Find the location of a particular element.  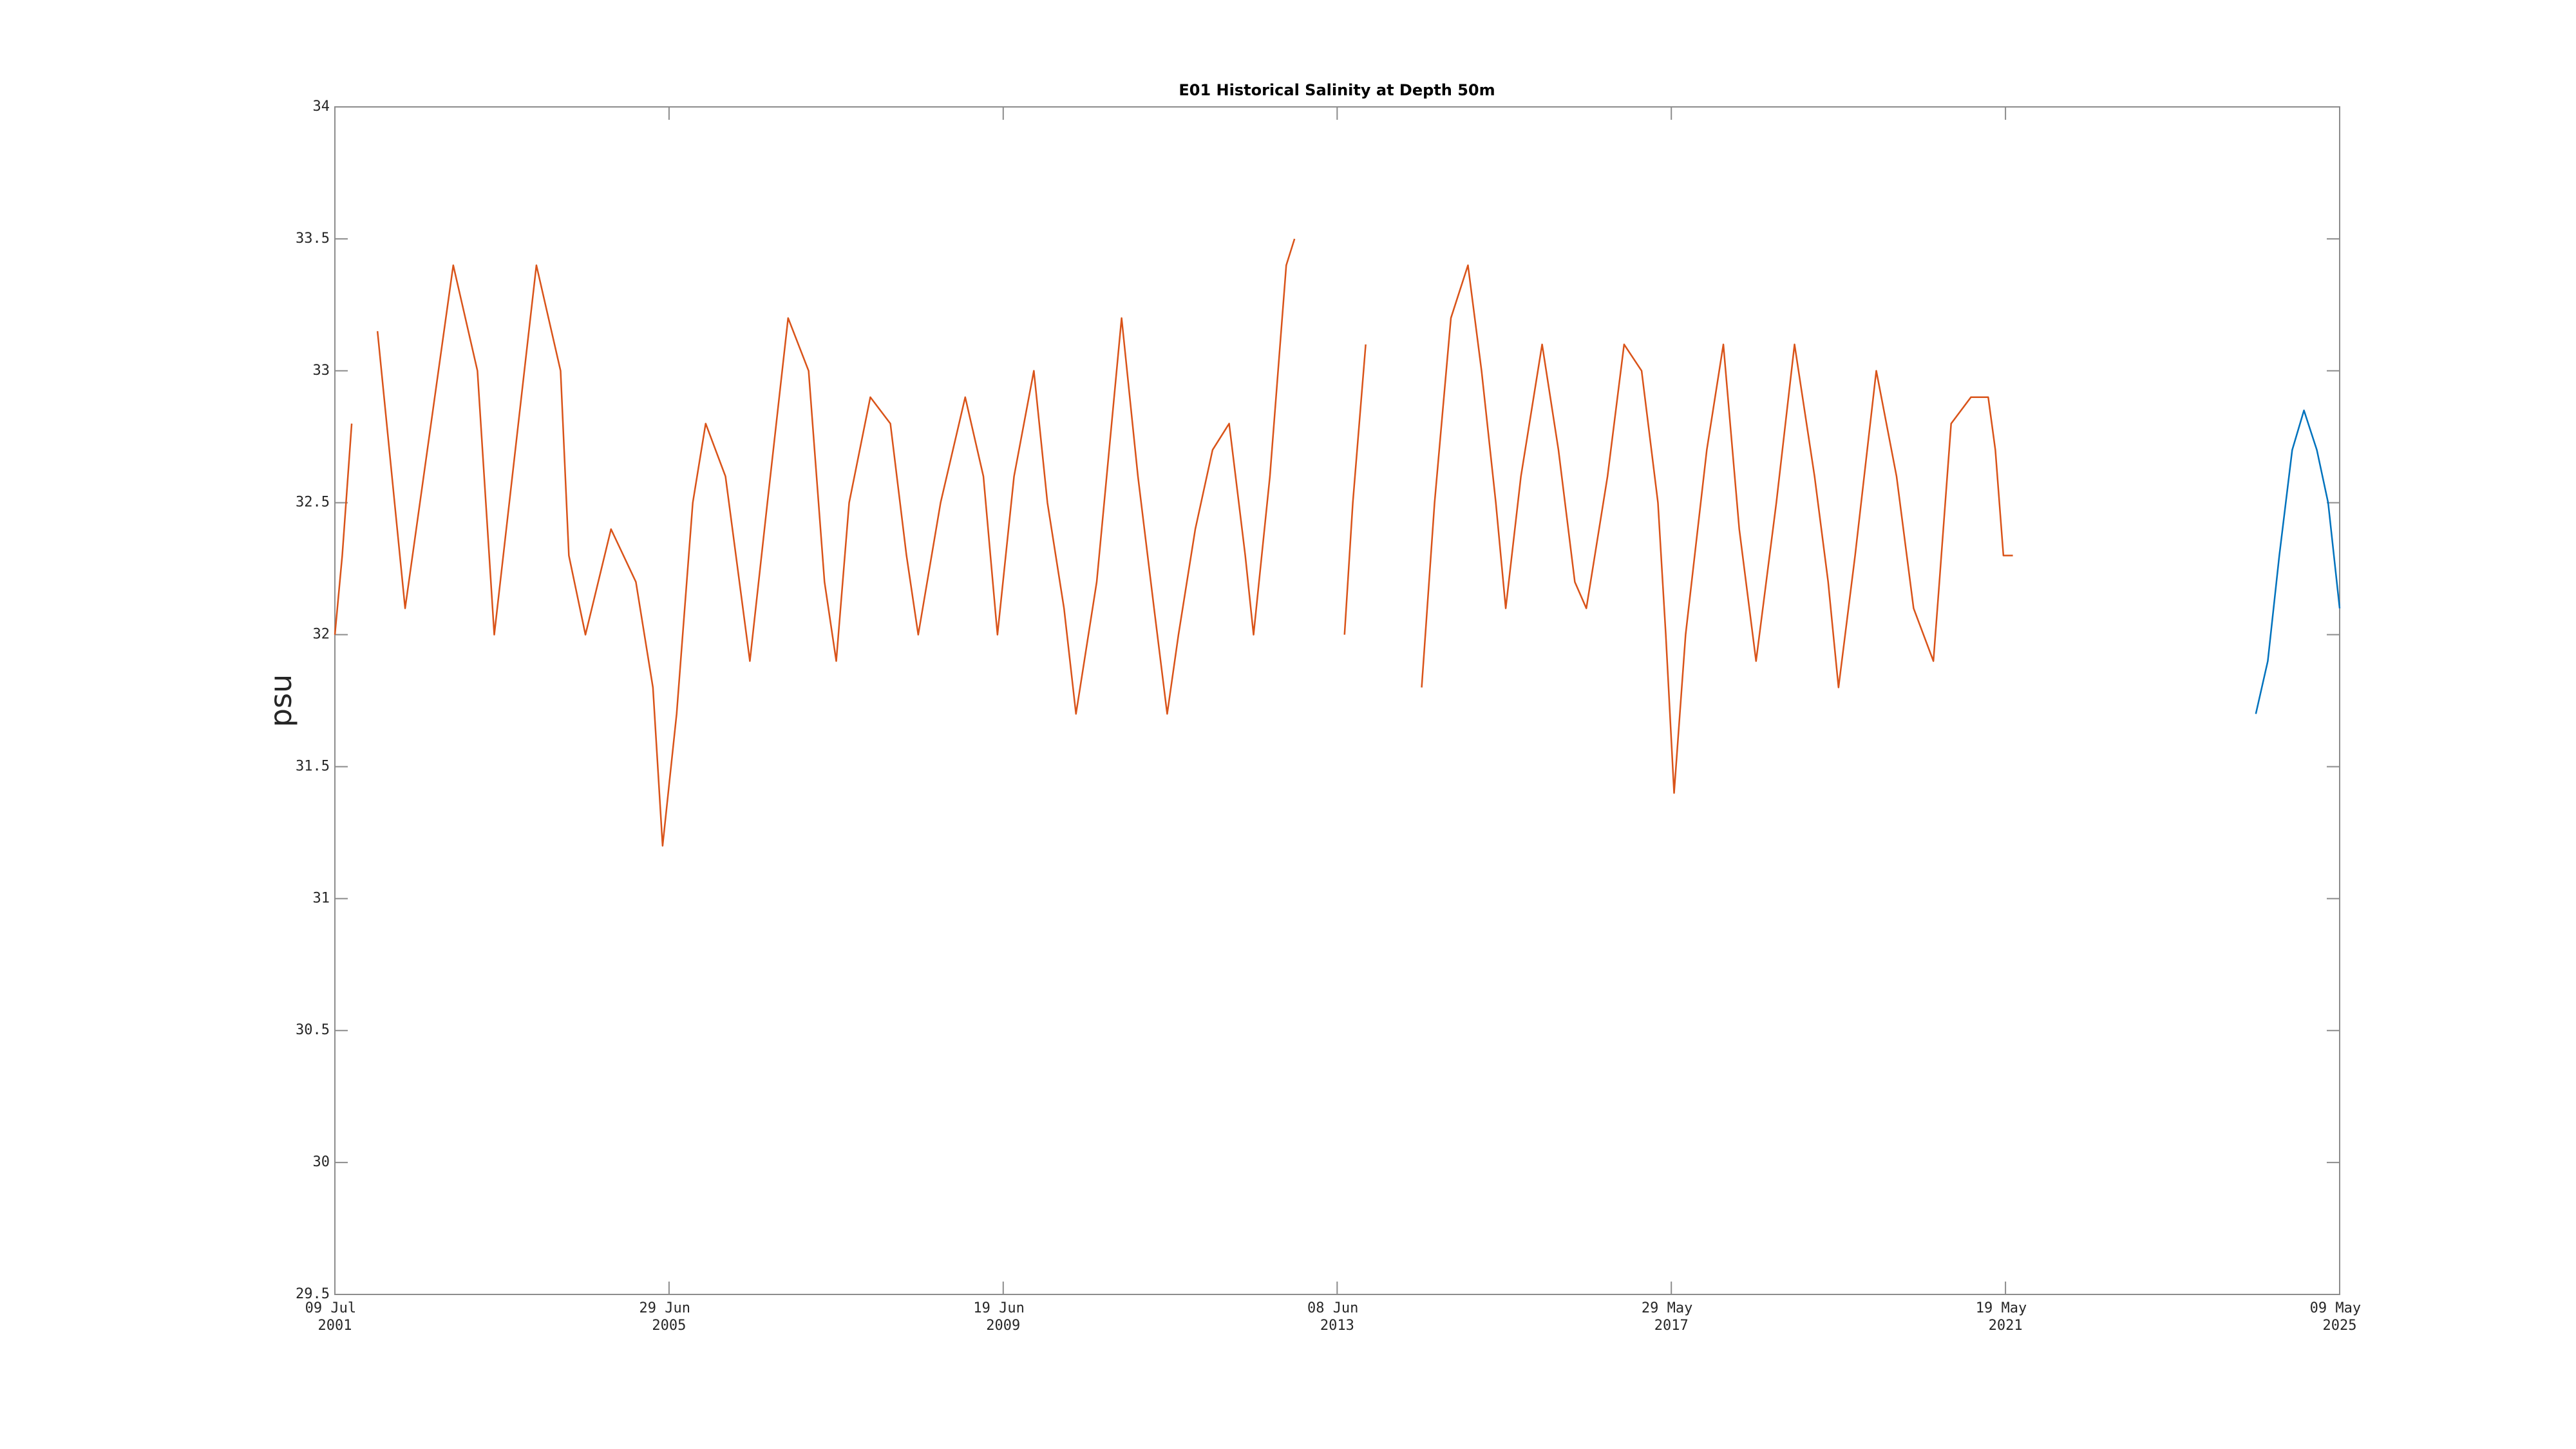

y-tick-label: 29.5 is located at coordinates (313, 1294).